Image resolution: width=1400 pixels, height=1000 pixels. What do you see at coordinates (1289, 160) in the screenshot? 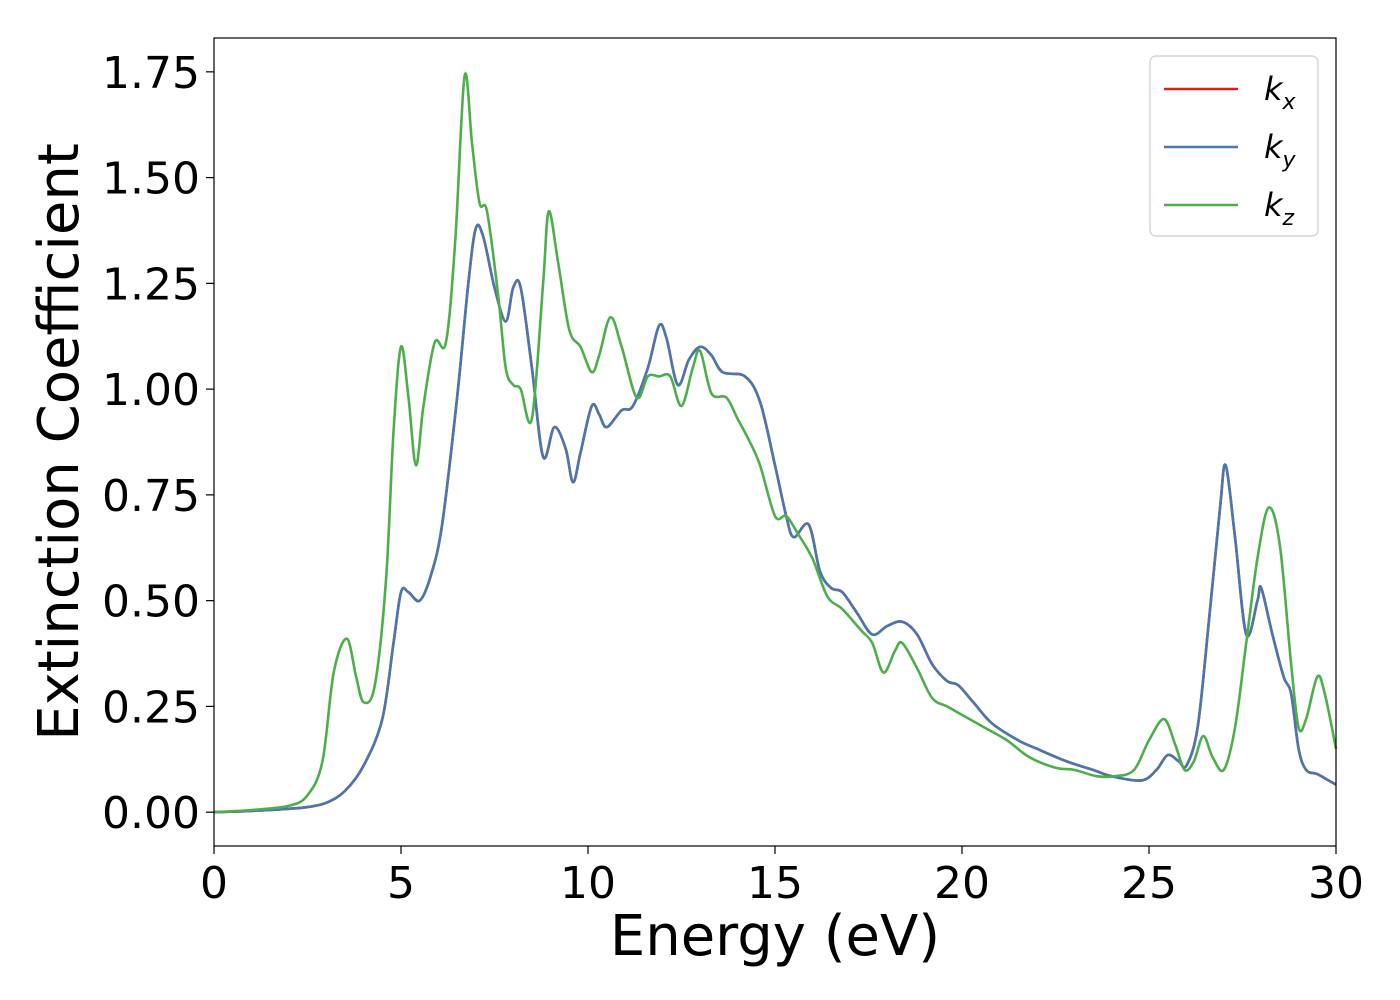
I see `legend-label-subscript: y` at bounding box center [1289, 160].